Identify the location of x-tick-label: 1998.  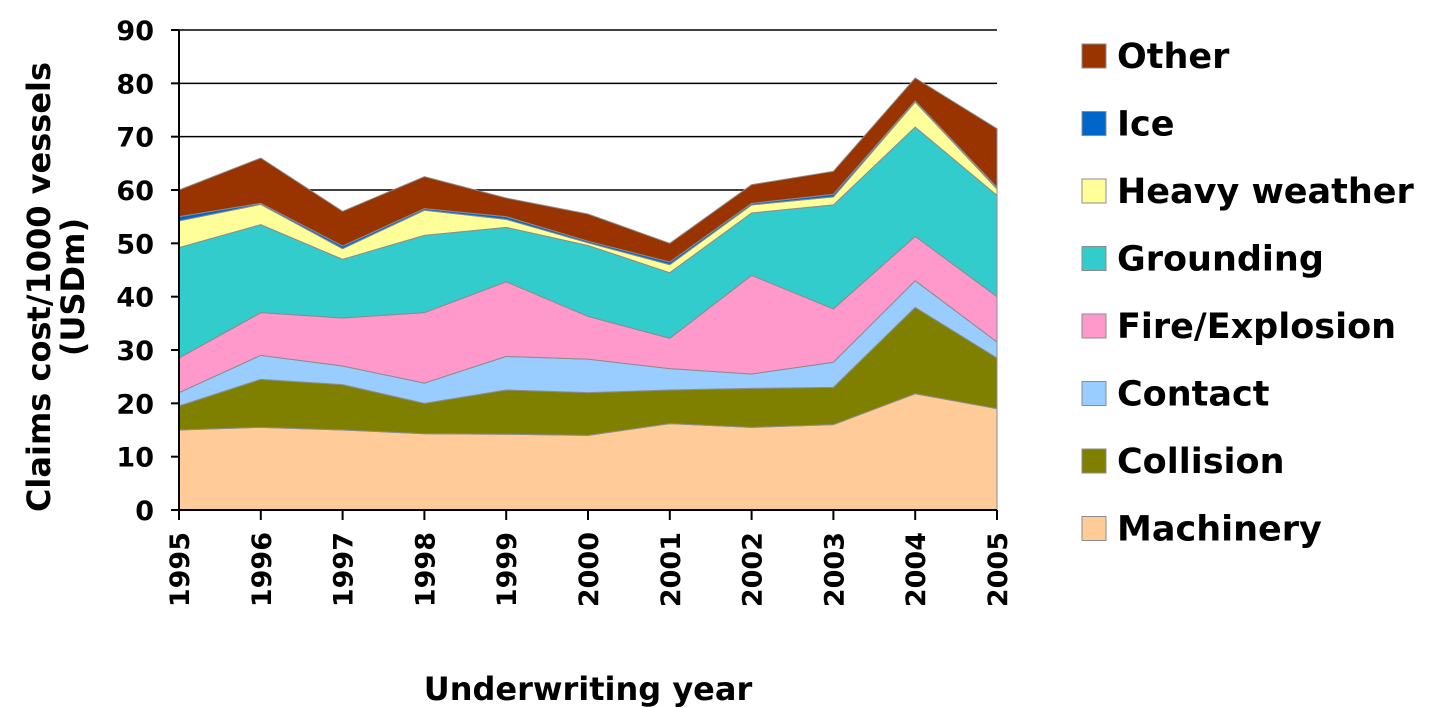
(425, 569).